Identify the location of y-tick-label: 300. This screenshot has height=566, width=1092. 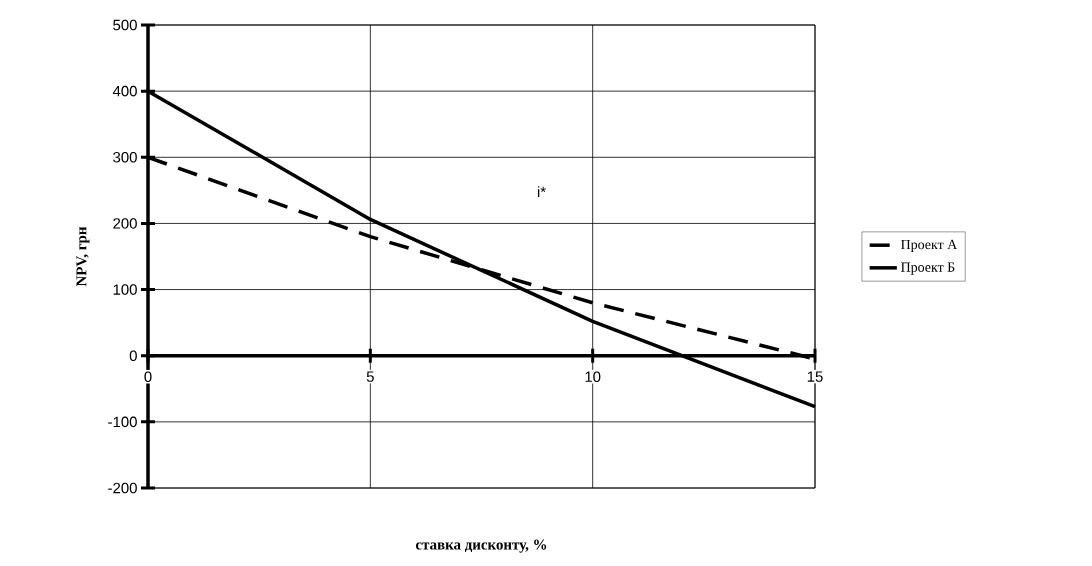
(125, 157).